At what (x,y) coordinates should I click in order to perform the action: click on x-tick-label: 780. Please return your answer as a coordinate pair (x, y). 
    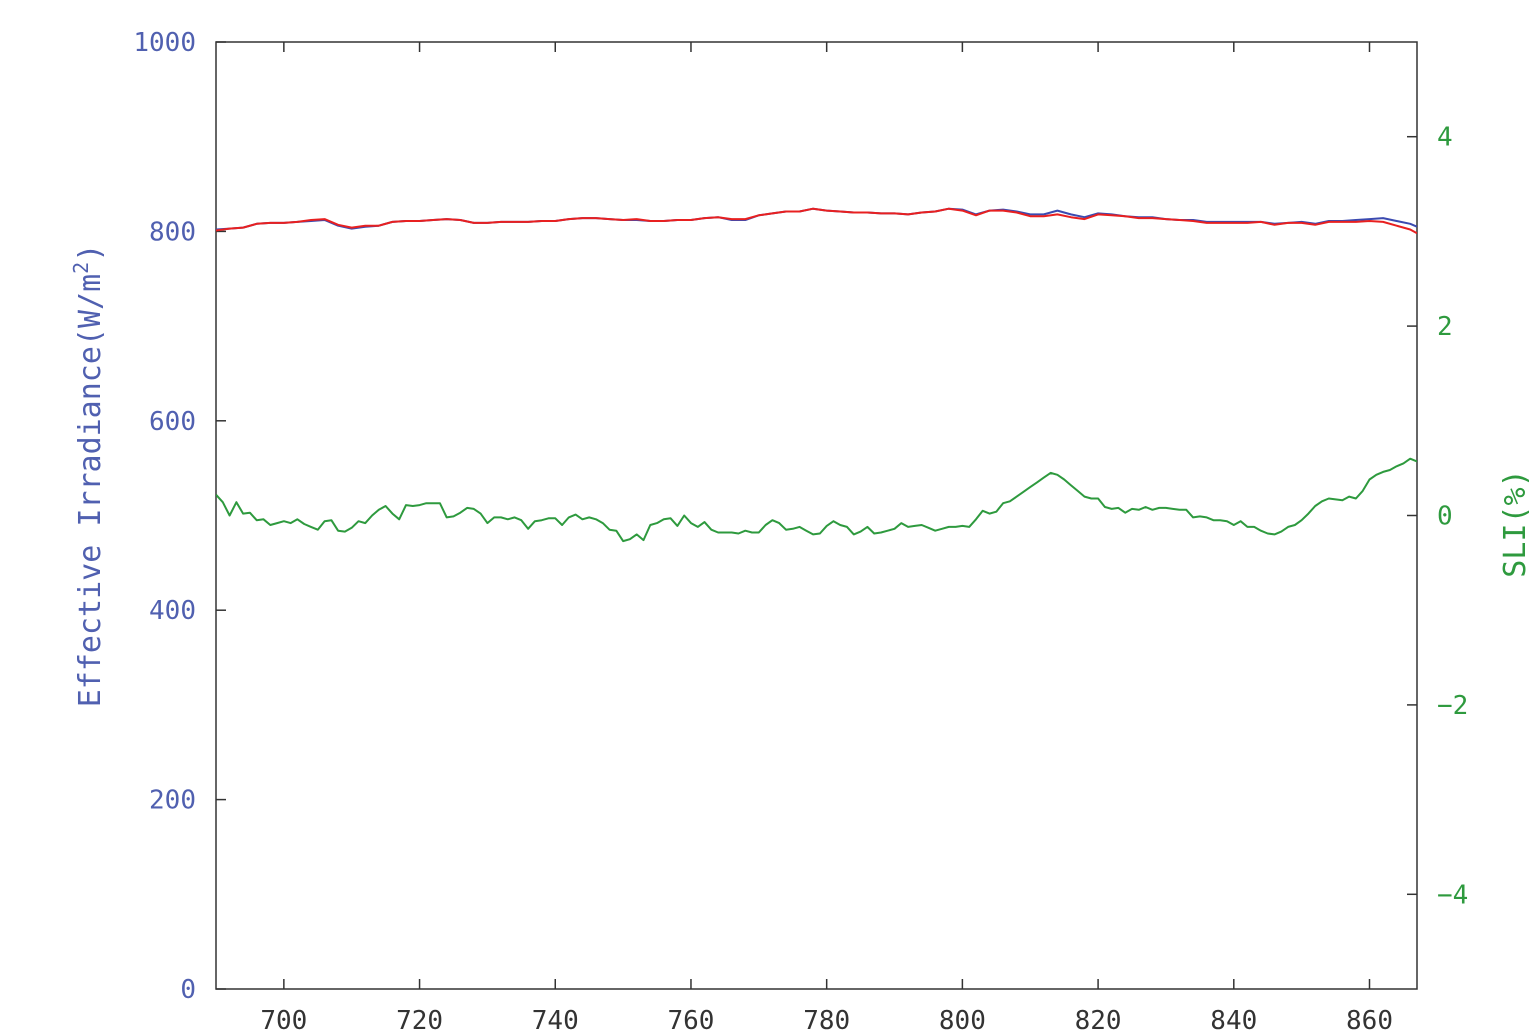
    Looking at the image, I should click on (826, 1018).